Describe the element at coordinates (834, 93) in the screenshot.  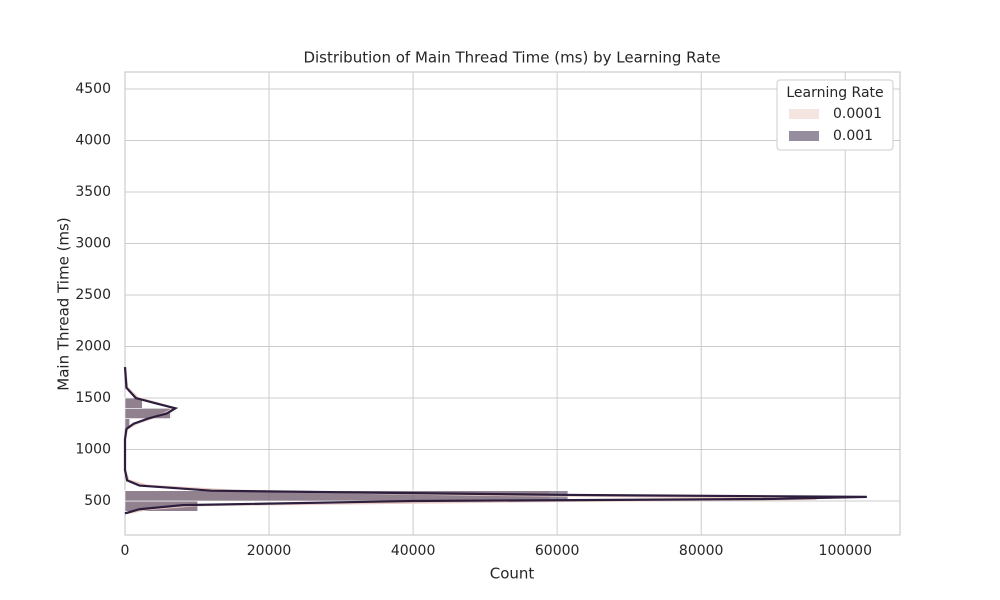
I see `legend-title: Learning Rate` at that location.